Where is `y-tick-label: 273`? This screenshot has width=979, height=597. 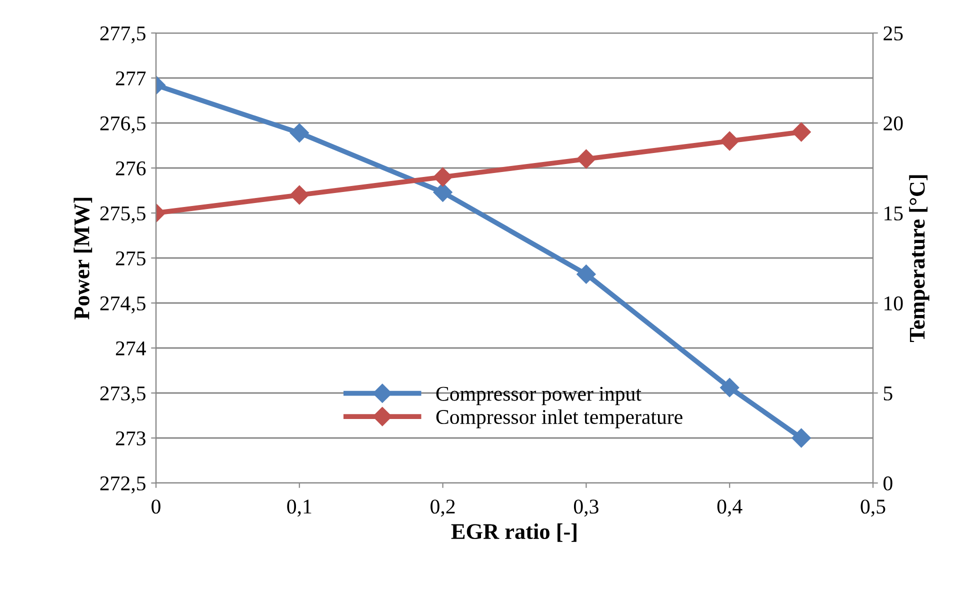
y-tick-label: 273 is located at coordinates (131, 438).